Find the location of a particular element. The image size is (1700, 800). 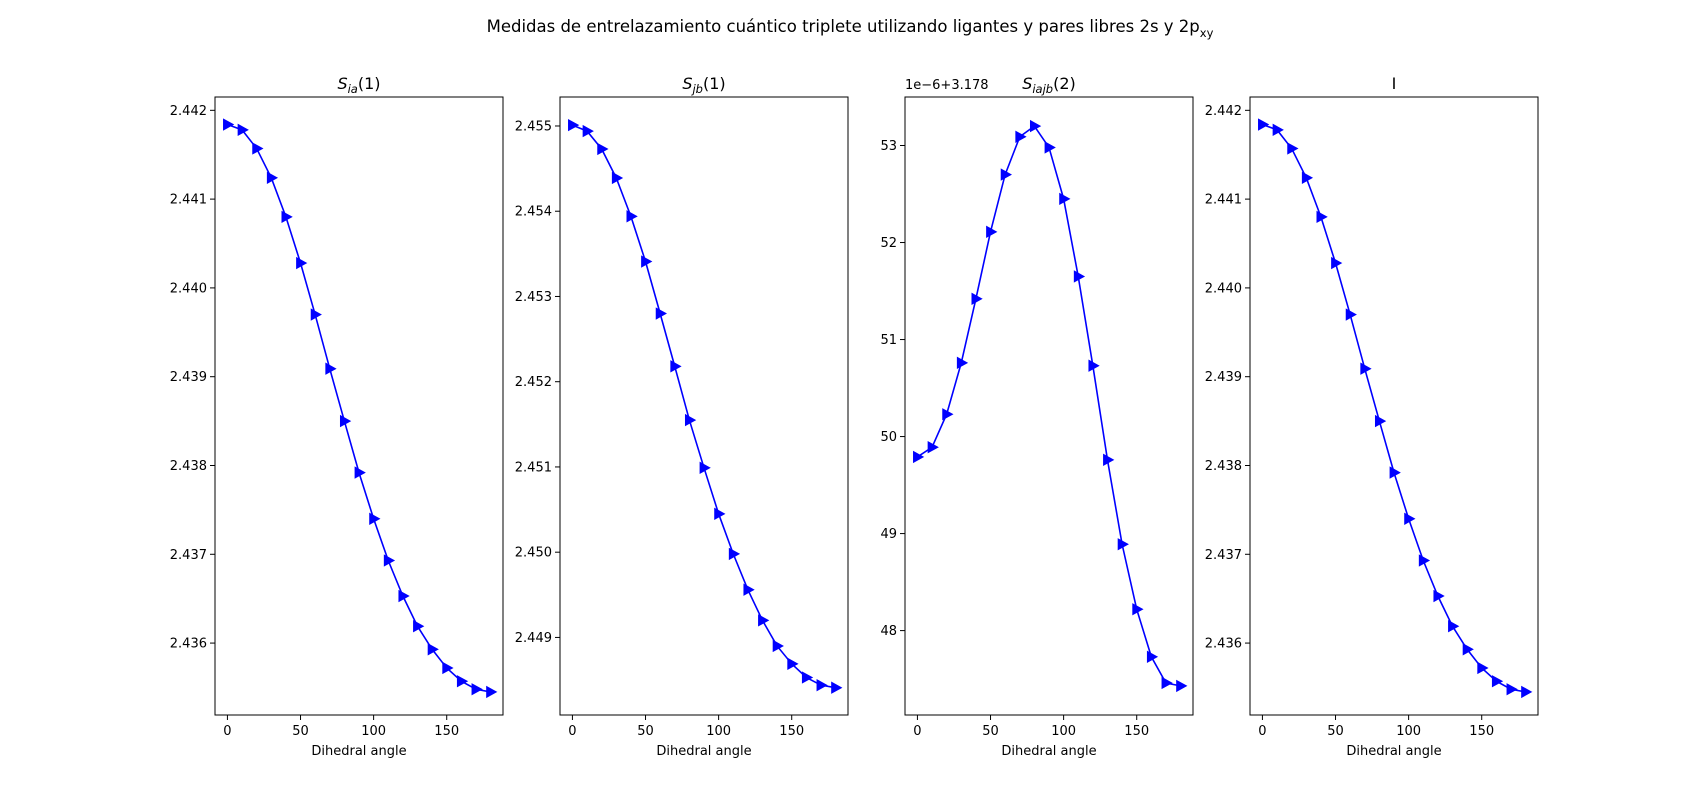

y-tick-label: 2.442 is located at coordinates (1223, 111).